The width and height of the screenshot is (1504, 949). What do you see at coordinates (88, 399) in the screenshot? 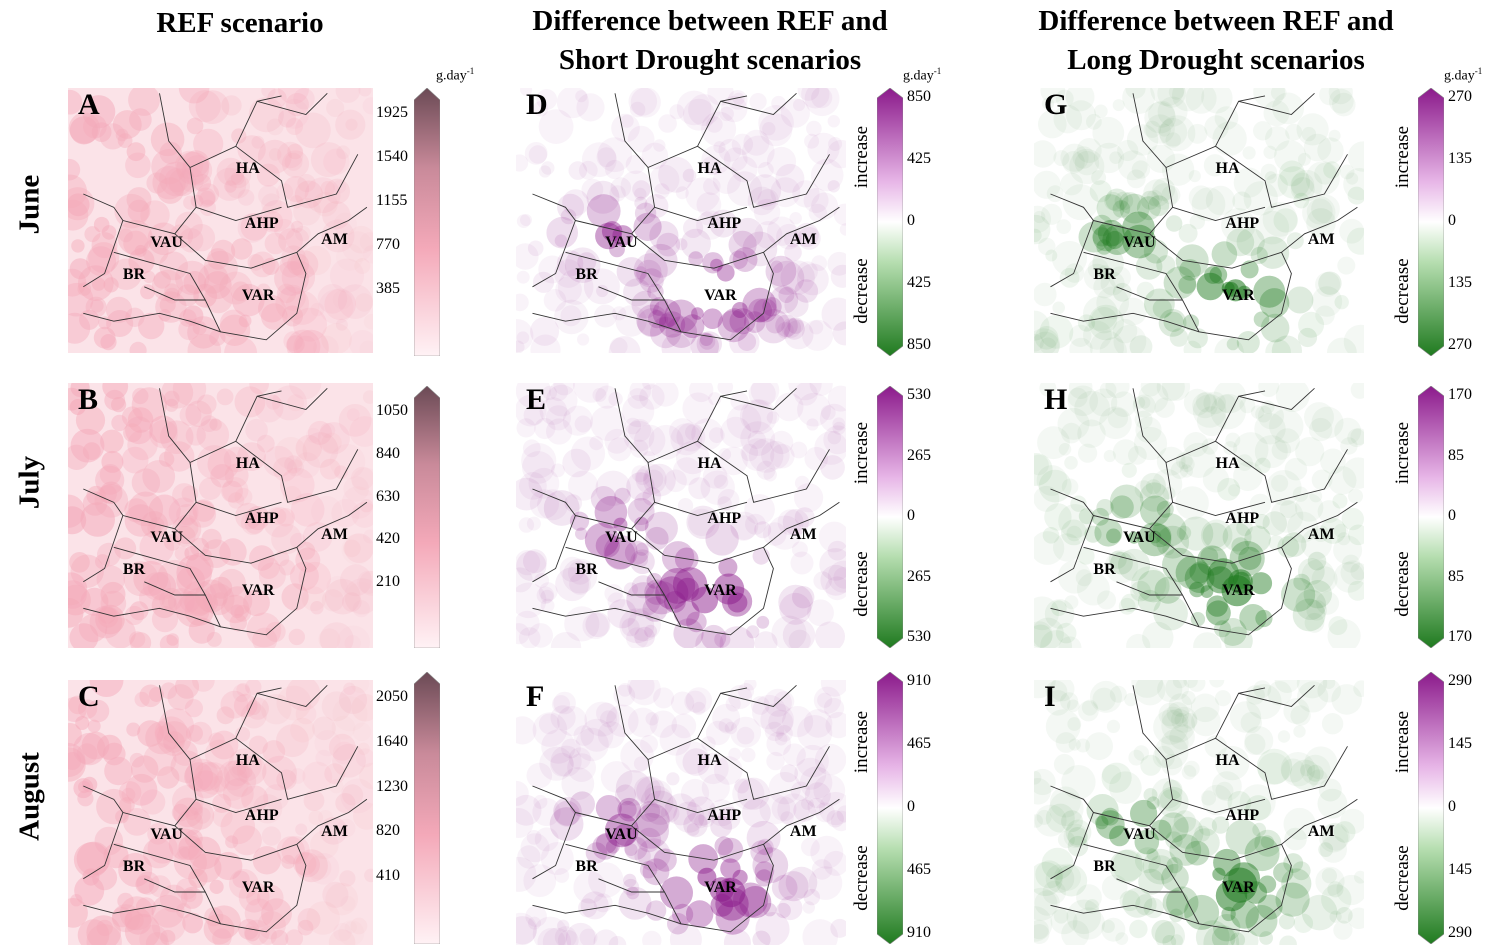
I see `panel-letter: B` at bounding box center [88, 399].